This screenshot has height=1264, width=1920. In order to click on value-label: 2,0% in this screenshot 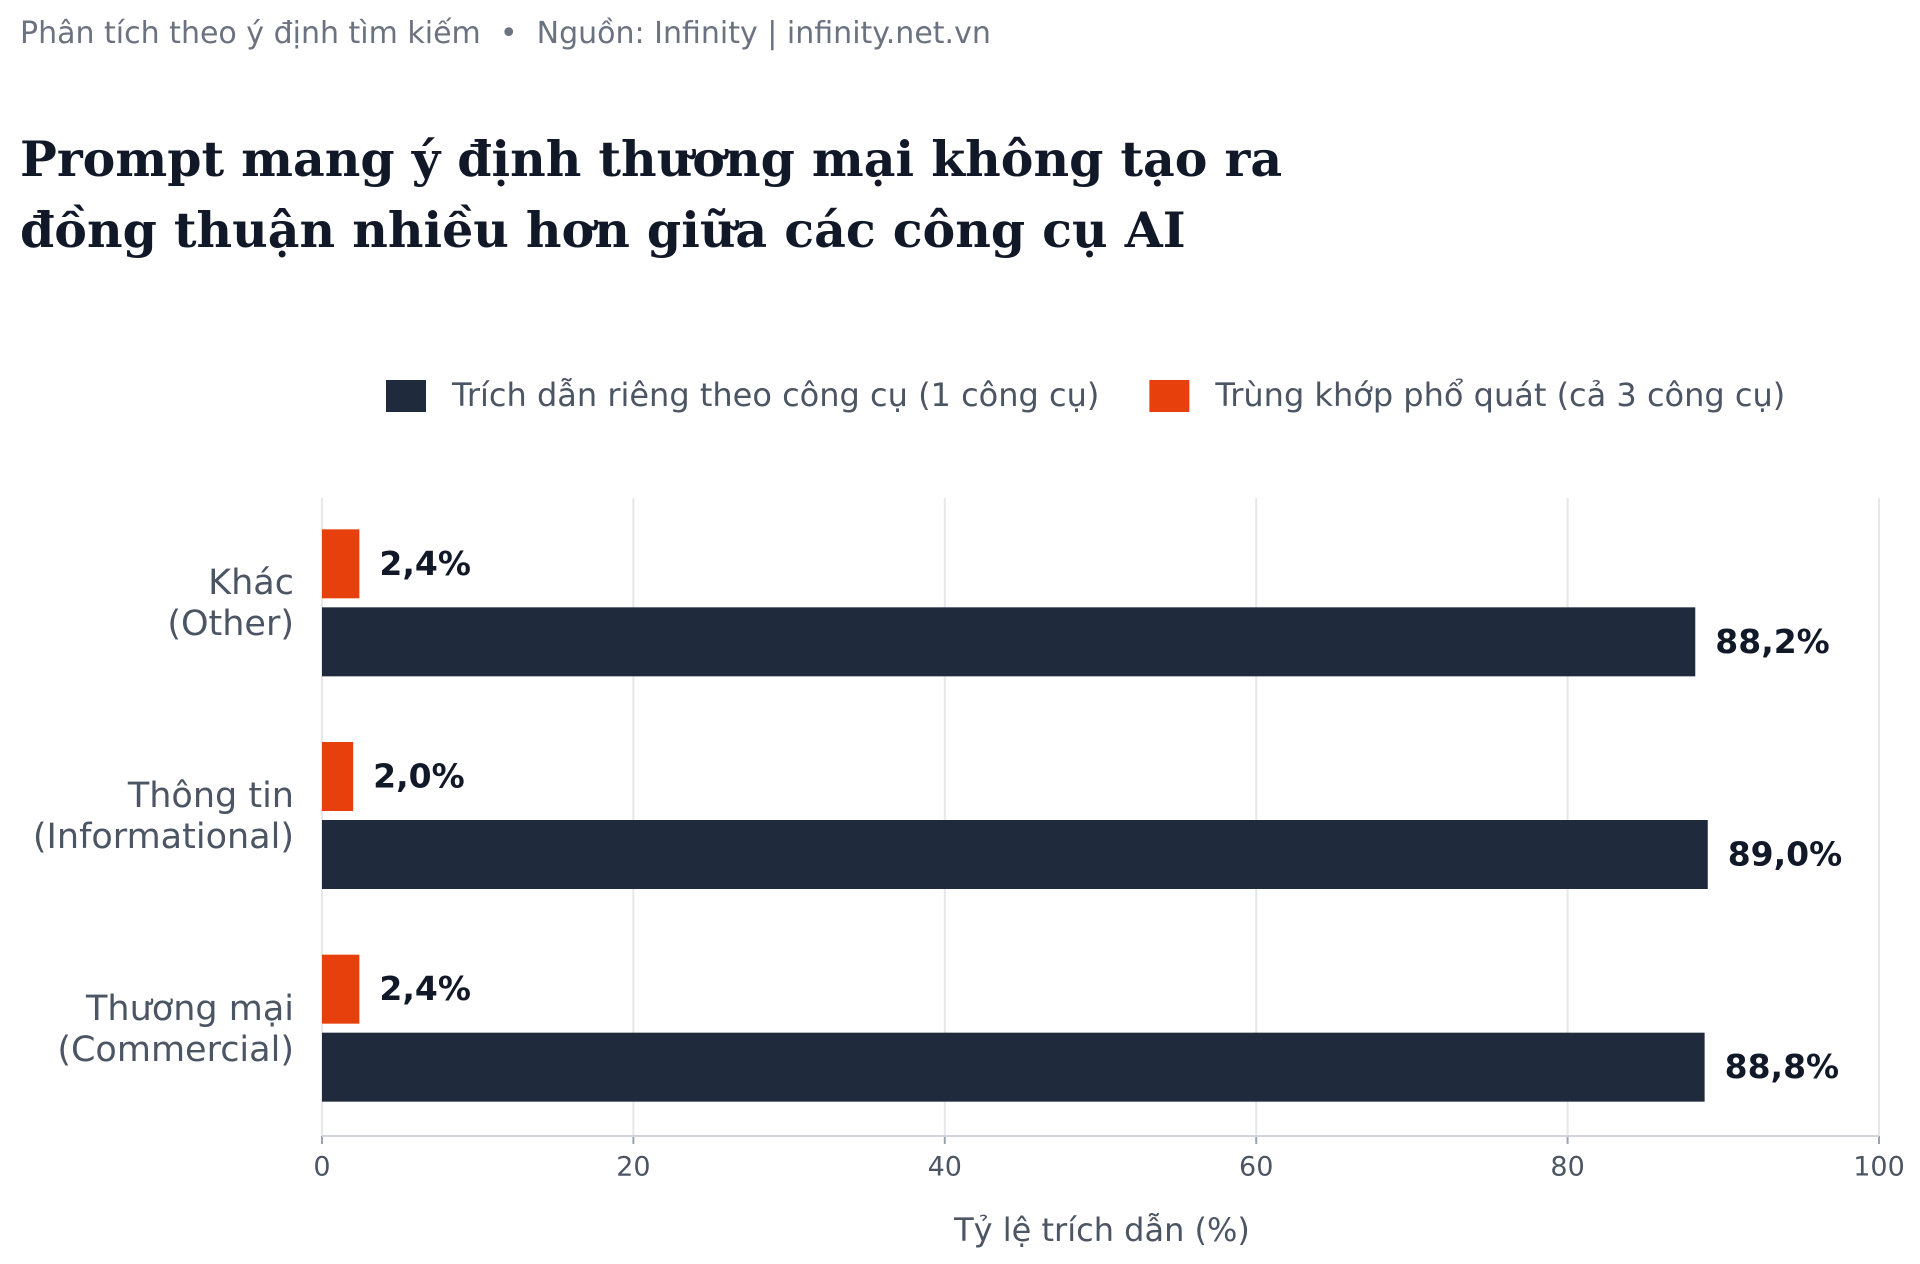, I will do `click(419, 776)`.